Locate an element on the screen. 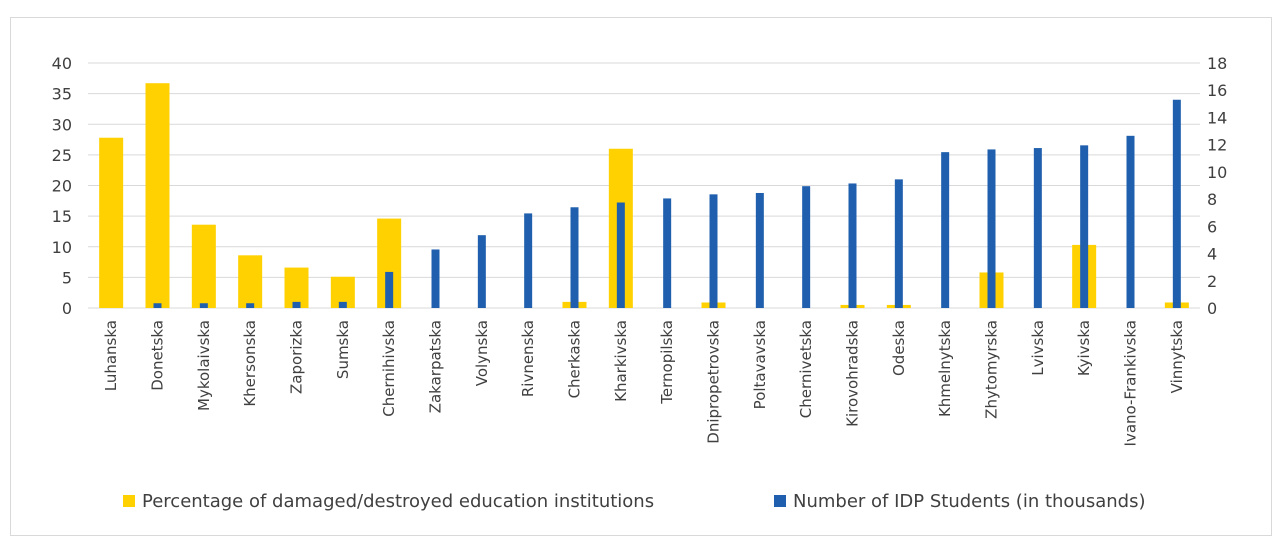 This screenshot has height=536, width=1280. category-label: Lvivska is located at coordinates (1038, 348).